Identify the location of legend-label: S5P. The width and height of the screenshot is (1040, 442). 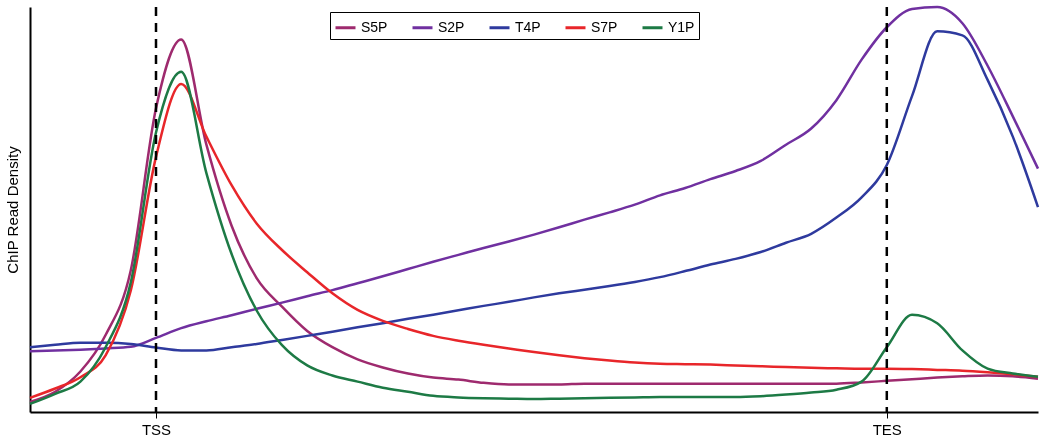
(374, 26).